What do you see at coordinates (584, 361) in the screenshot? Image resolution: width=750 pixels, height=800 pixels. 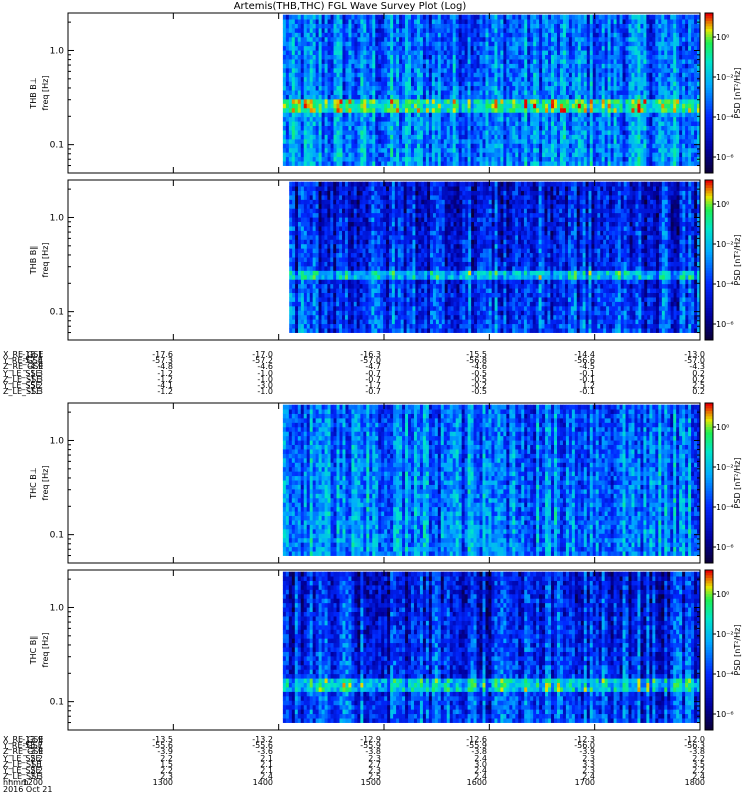 I see `ephem-value: -56.6` at bounding box center [584, 361].